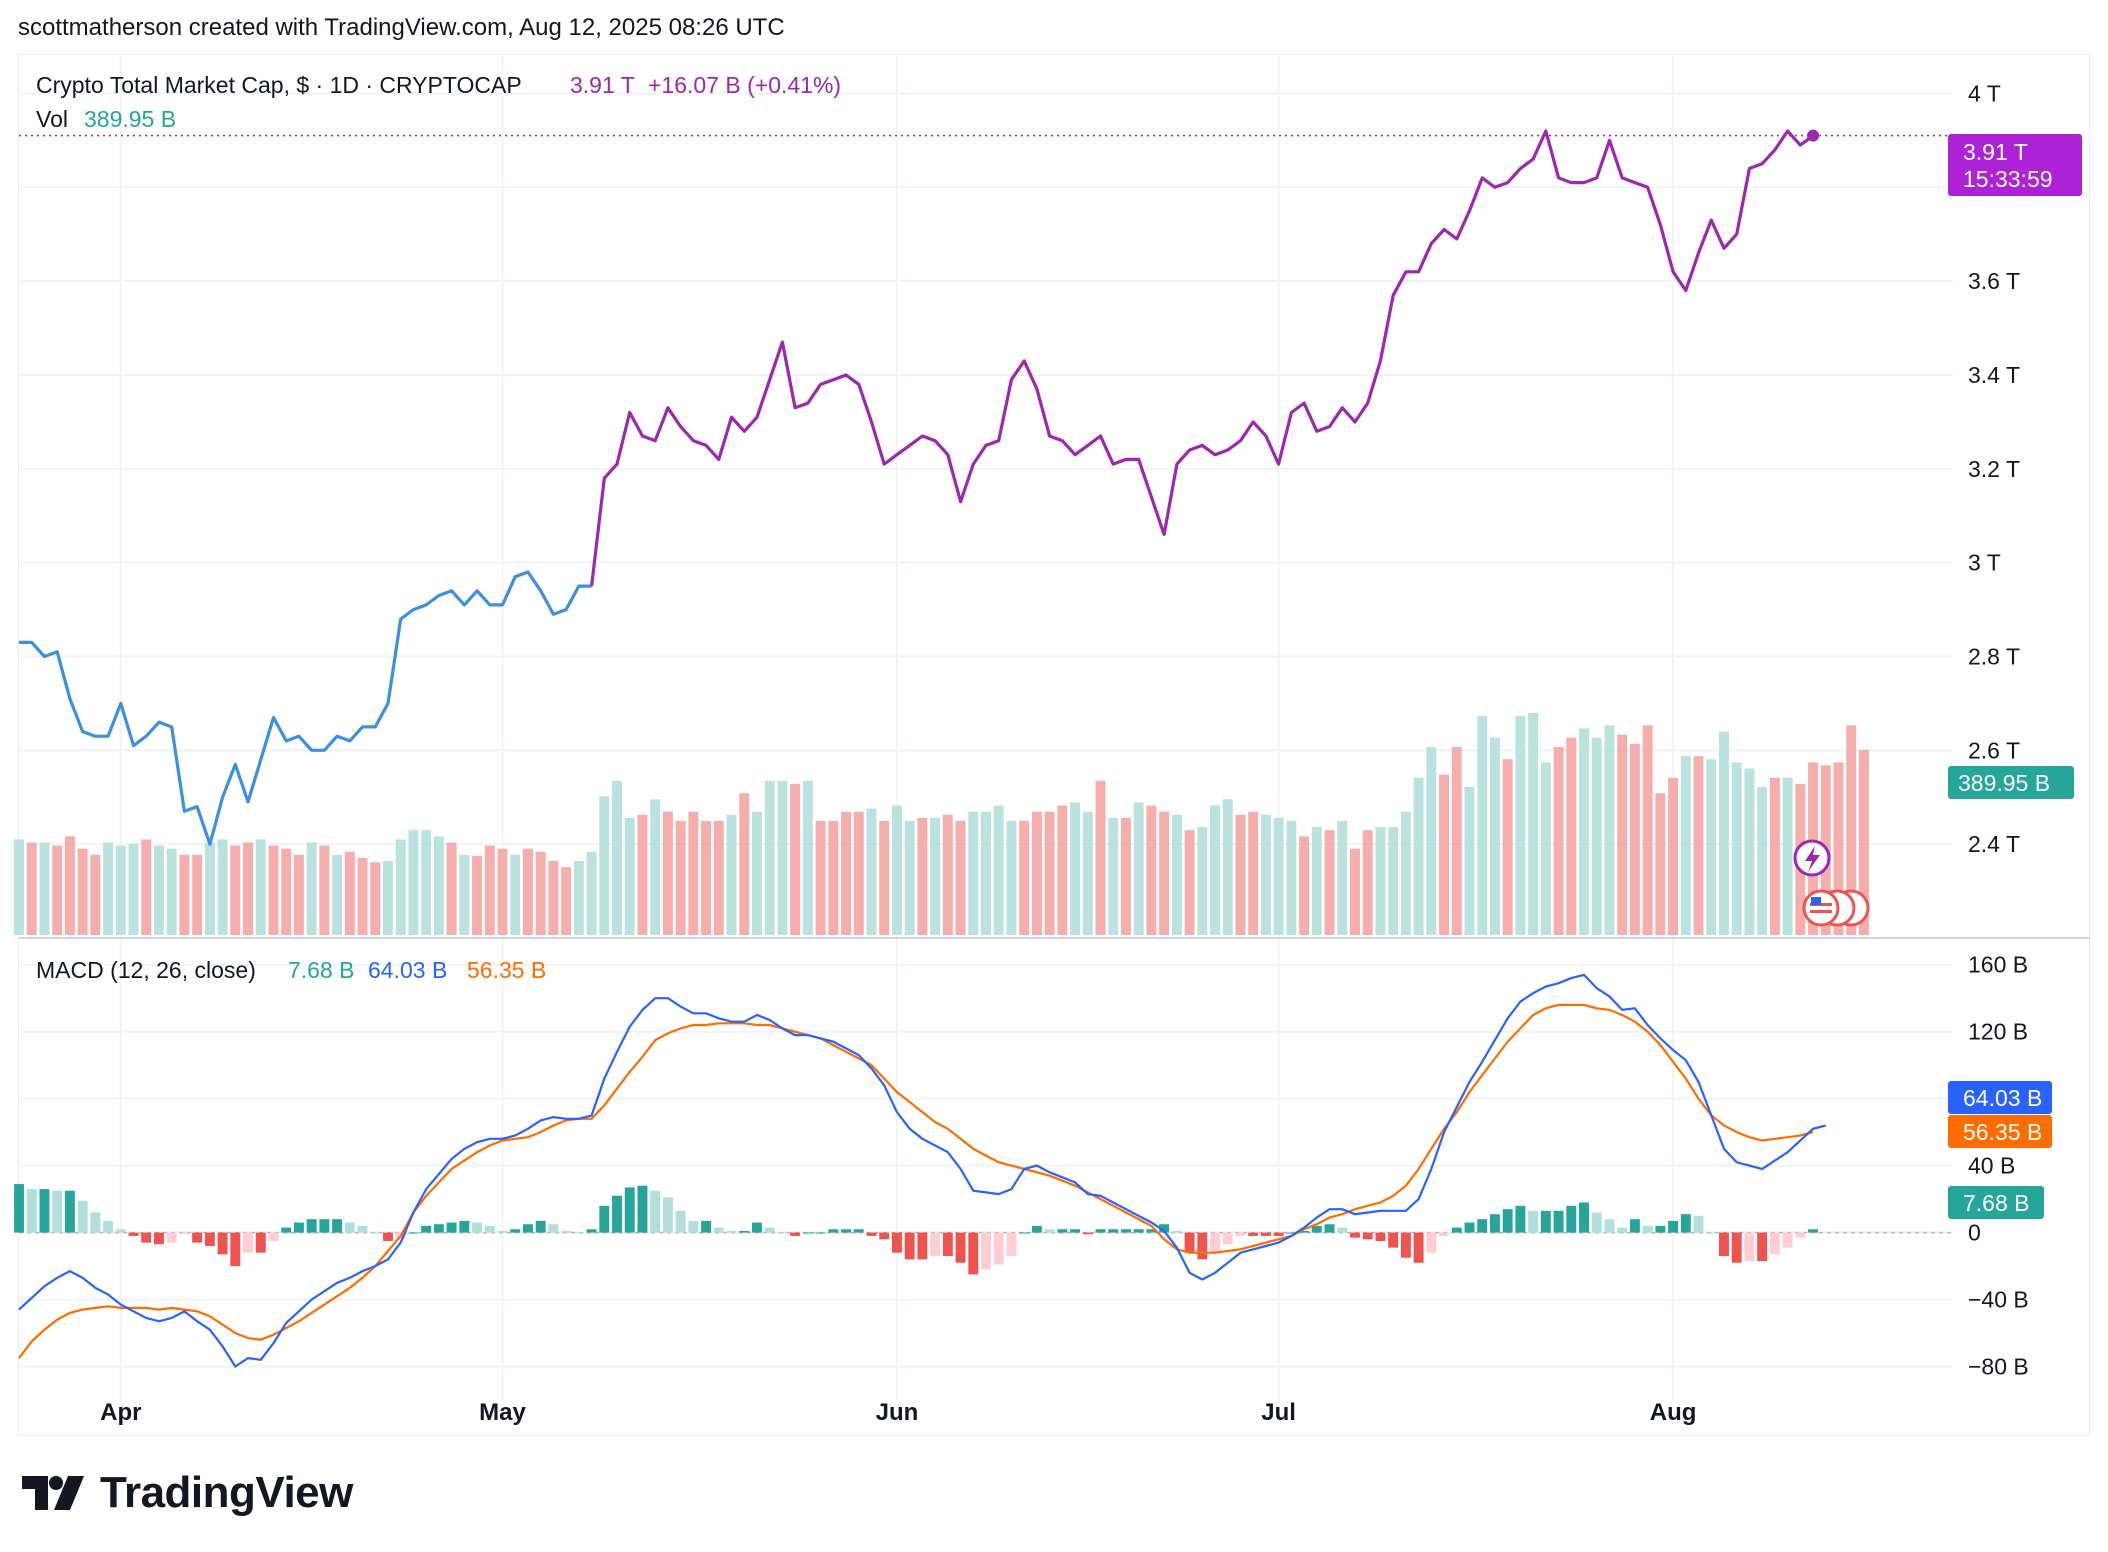  Describe the element at coordinates (1836, 908) in the screenshot. I see `us-flag-event-icon` at that location.